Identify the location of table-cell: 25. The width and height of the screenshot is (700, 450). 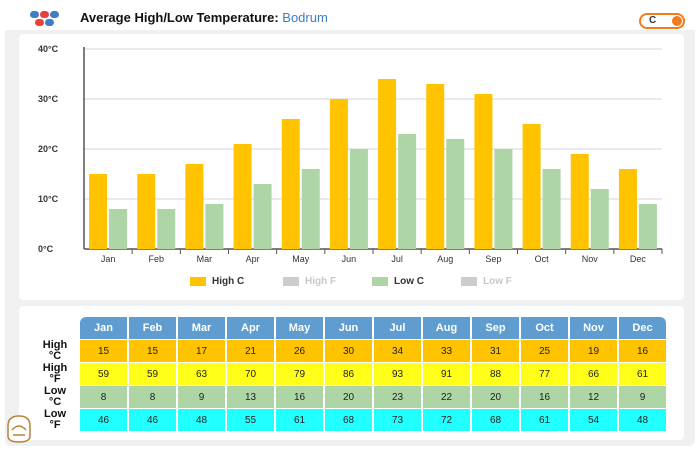
(544, 351).